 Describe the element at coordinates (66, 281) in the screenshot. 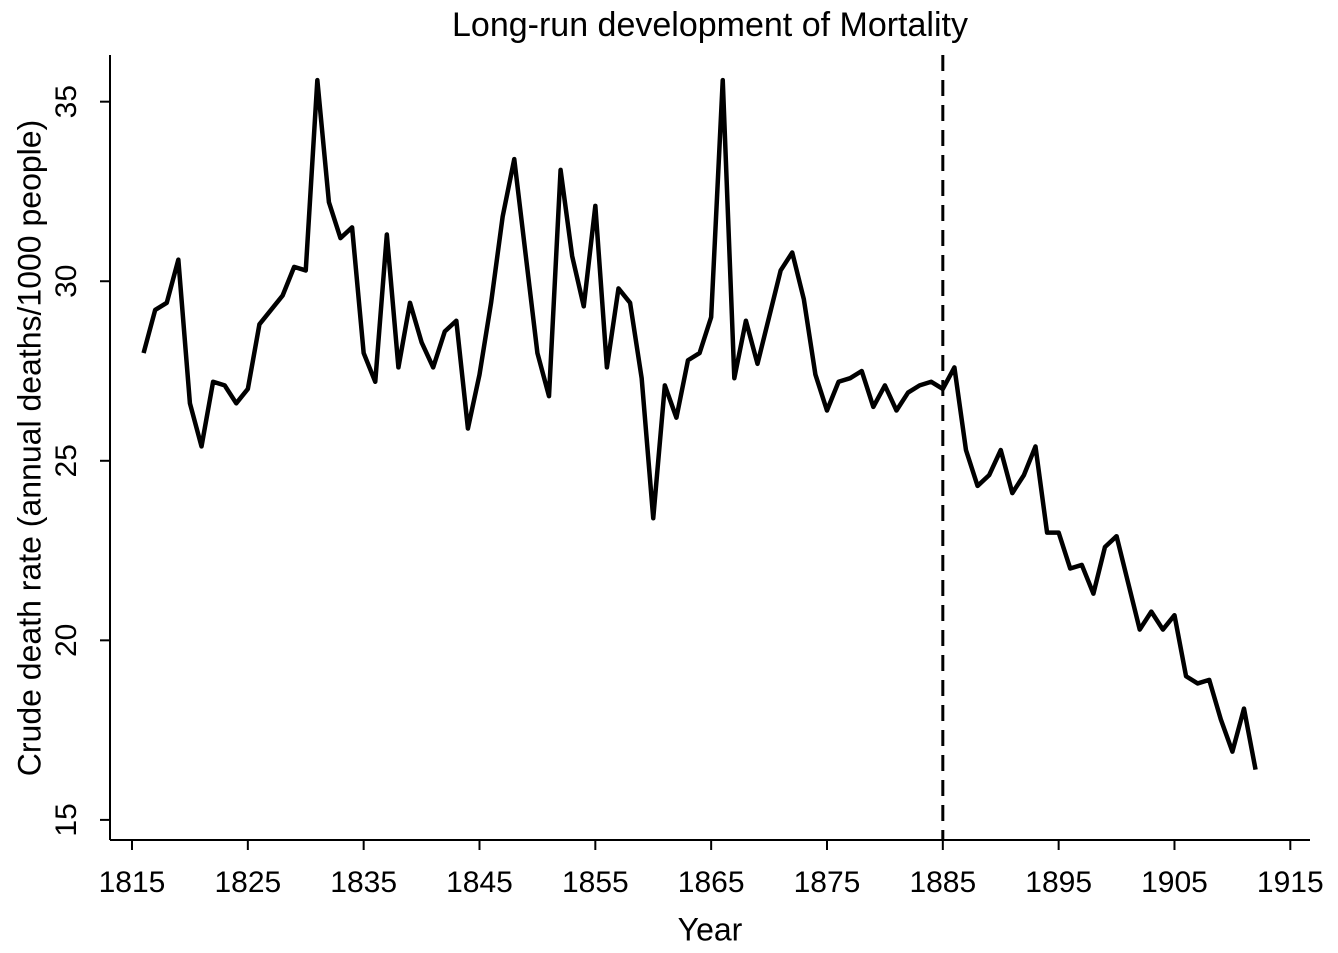

I see `y-tick-label: 30` at that location.